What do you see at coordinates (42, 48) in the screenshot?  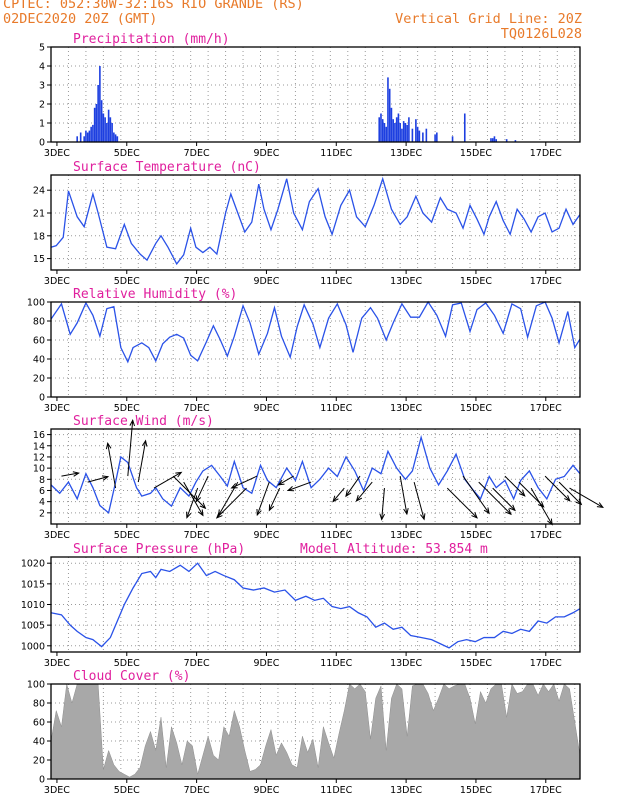 I see `ytick-label: 5` at bounding box center [42, 48].